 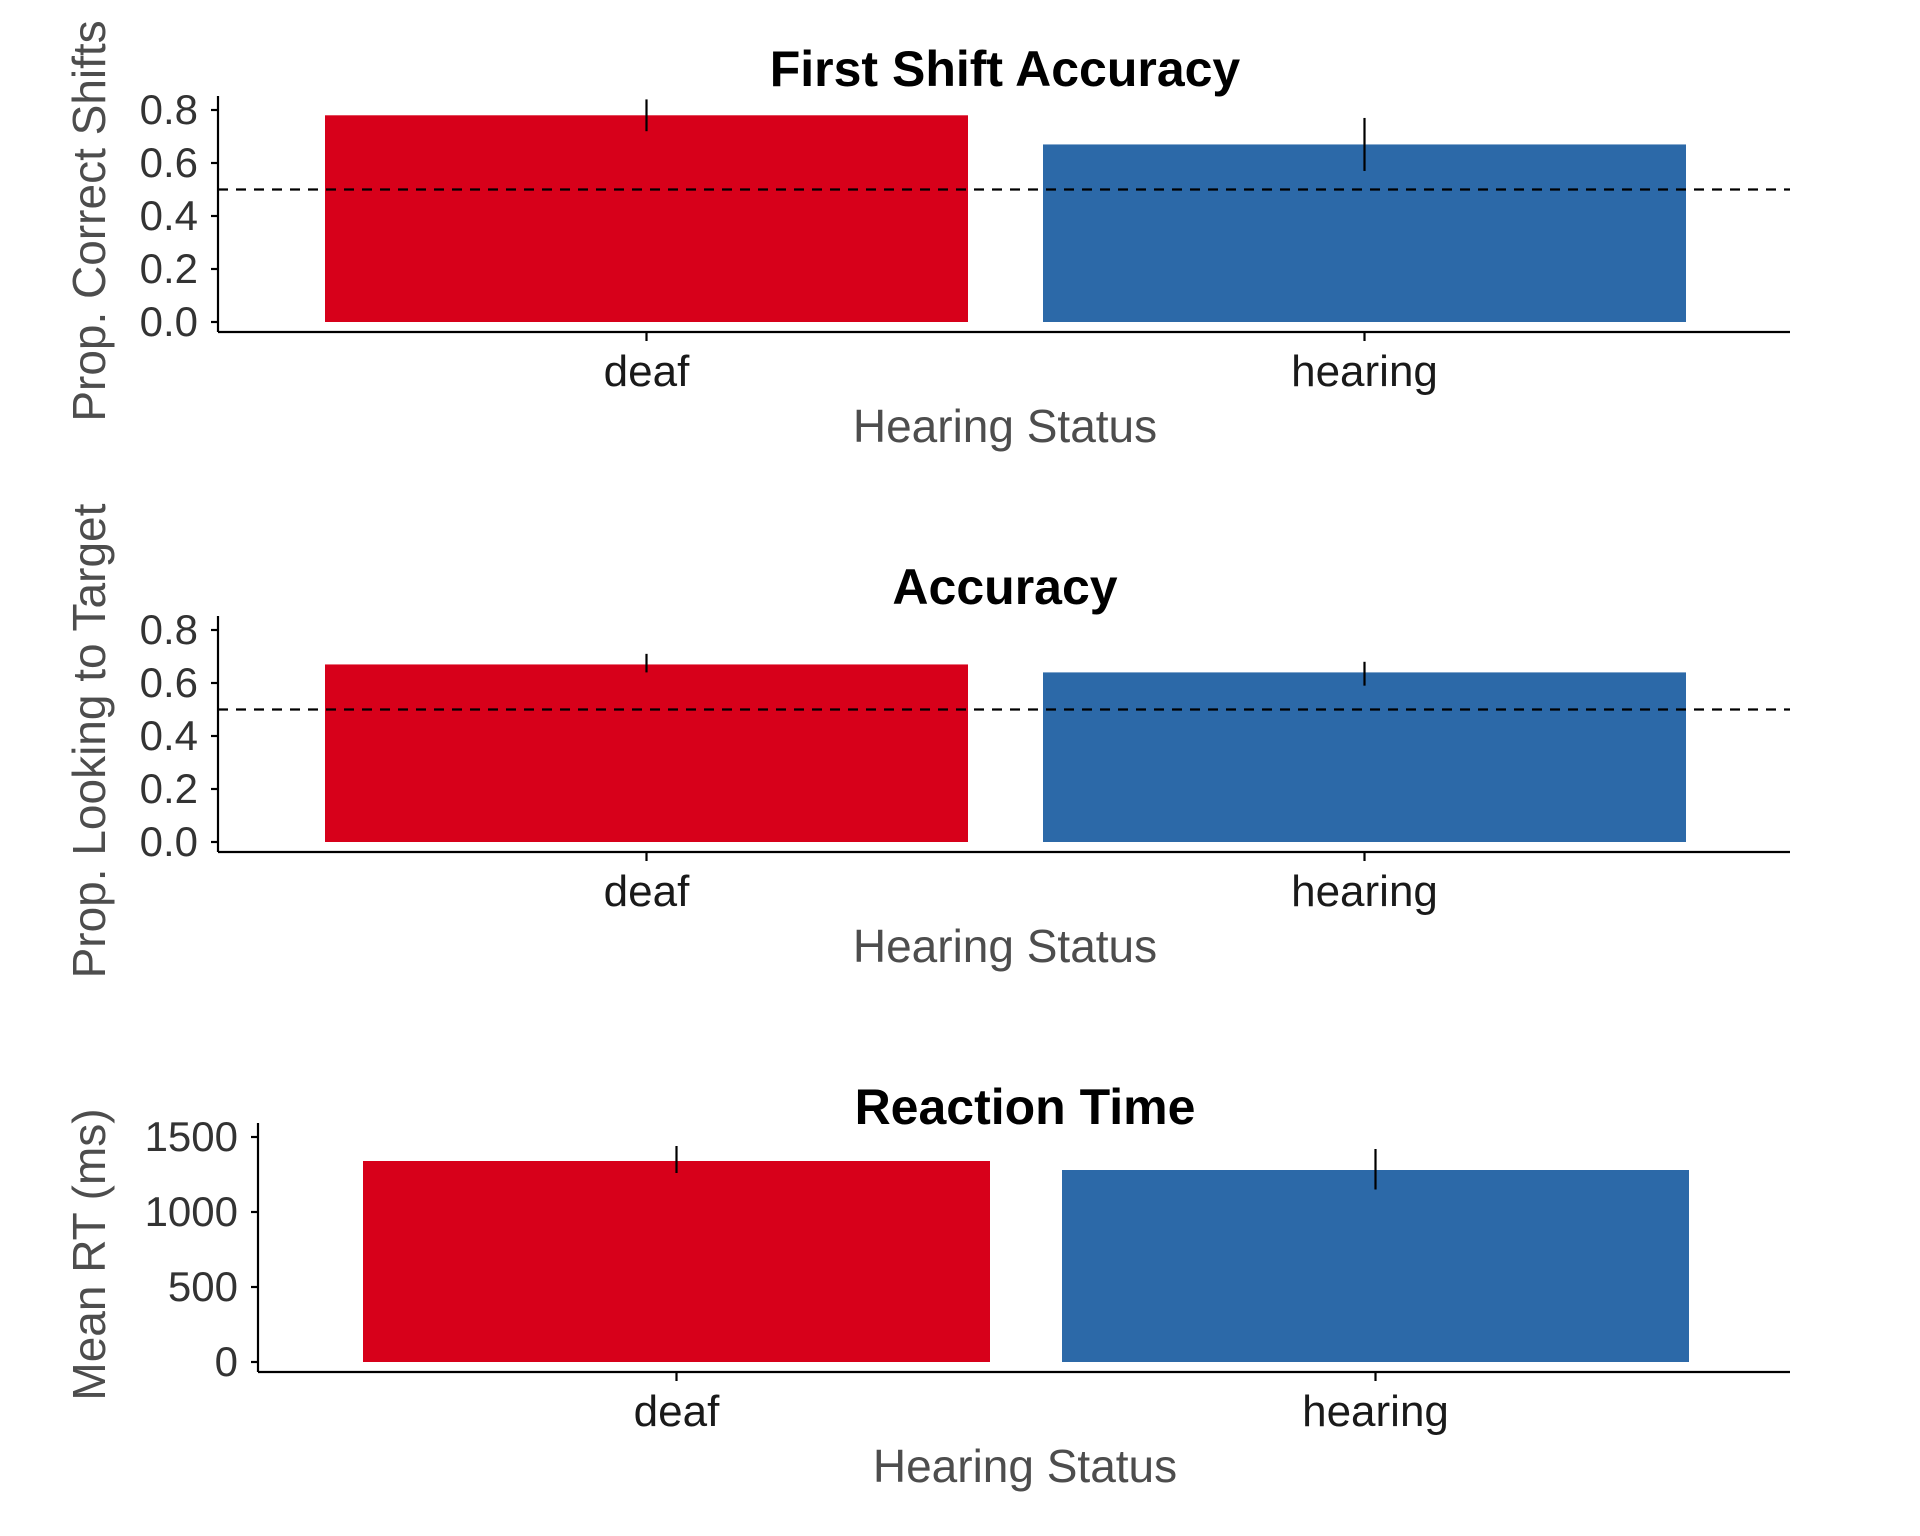 I want to click on y-axis-title: Prop. Correct Shifts, so click(x=89, y=220).